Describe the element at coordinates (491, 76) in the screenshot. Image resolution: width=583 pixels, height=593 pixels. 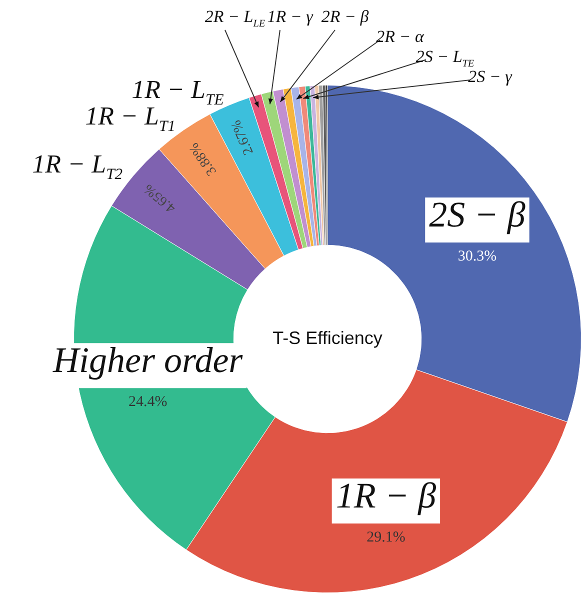
I see `slice-label: 2S − γ` at that location.